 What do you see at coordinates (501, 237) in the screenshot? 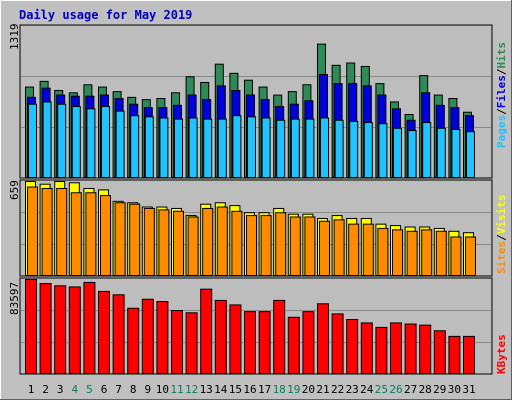
I see `middle-legend-part-1: /` at bounding box center [501, 237].